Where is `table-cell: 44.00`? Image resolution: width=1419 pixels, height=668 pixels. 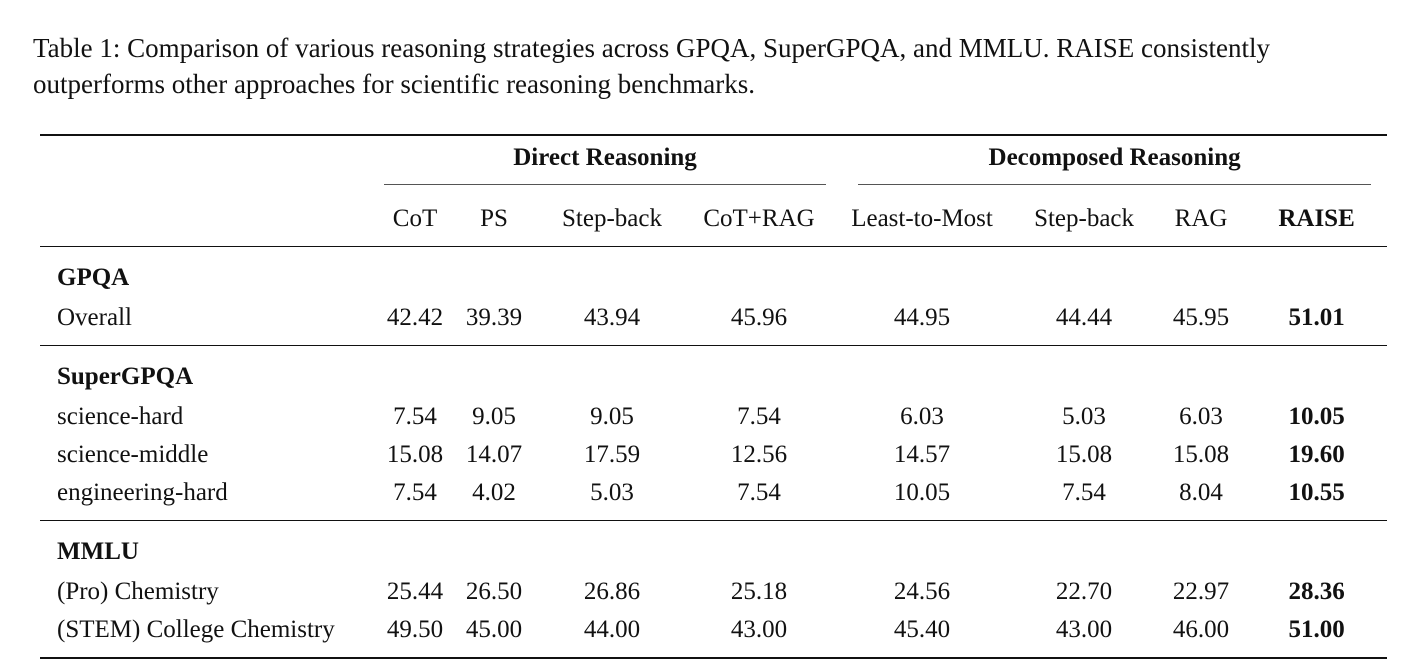
table-cell: 44.00 is located at coordinates (612, 629).